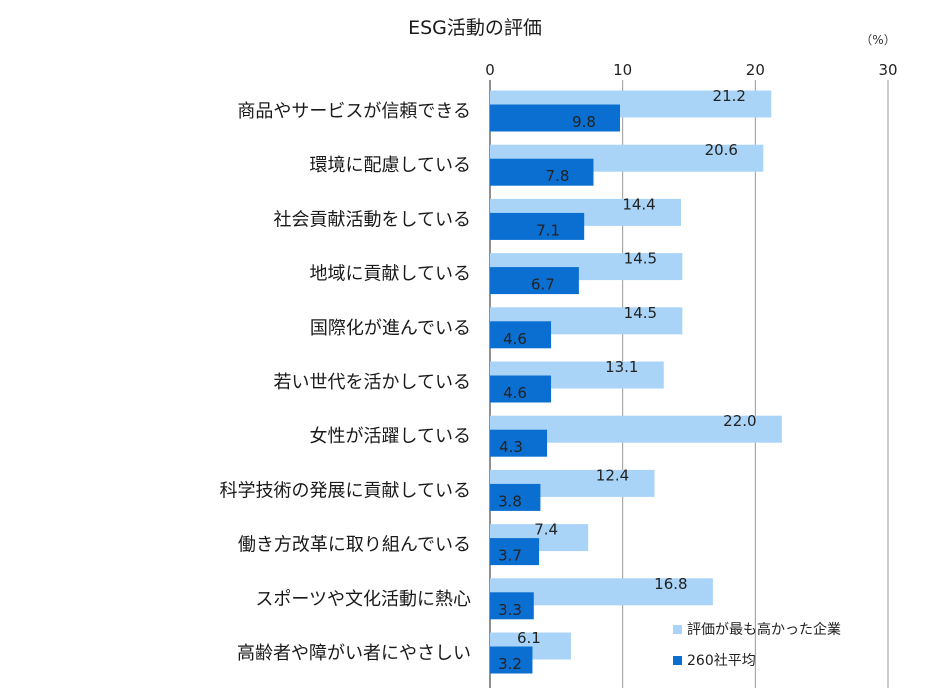 This screenshot has height=700, width=925. Describe the element at coordinates (354, 545) in the screenshot. I see `category-label: 働き方改革に取り組んでいる` at that location.